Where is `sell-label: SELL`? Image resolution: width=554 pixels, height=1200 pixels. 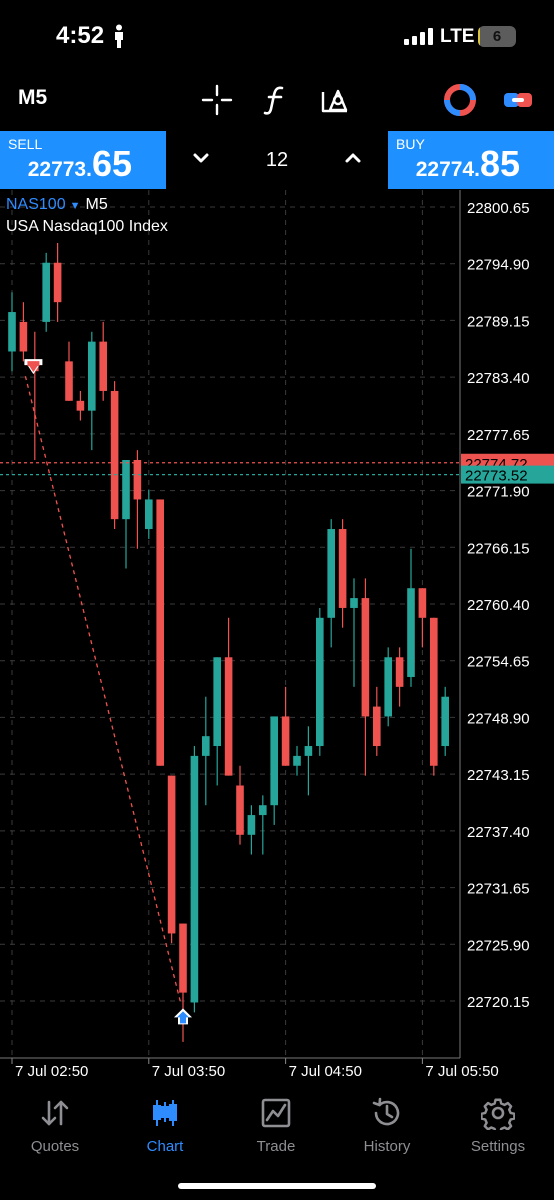 sell-label: SELL is located at coordinates (25, 144).